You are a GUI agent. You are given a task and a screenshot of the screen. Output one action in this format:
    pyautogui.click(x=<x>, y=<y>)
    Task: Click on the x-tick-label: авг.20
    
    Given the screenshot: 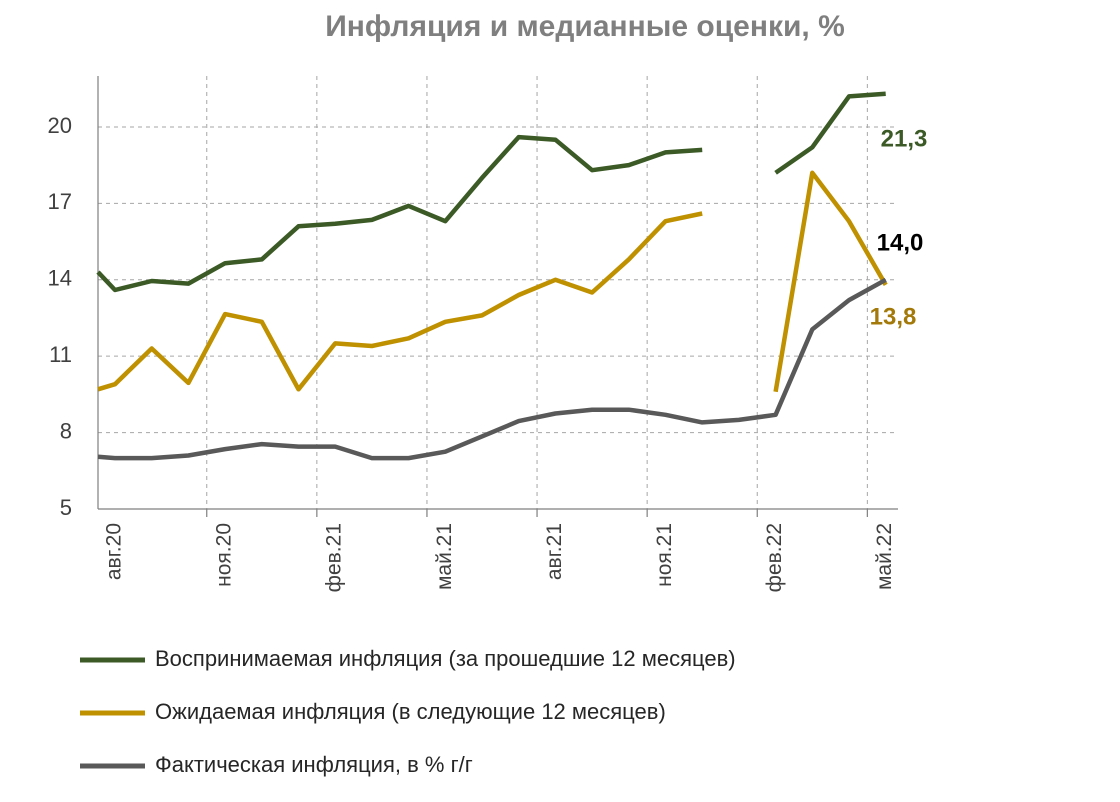 What is the action you would take?
    pyautogui.click(x=114, y=551)
    